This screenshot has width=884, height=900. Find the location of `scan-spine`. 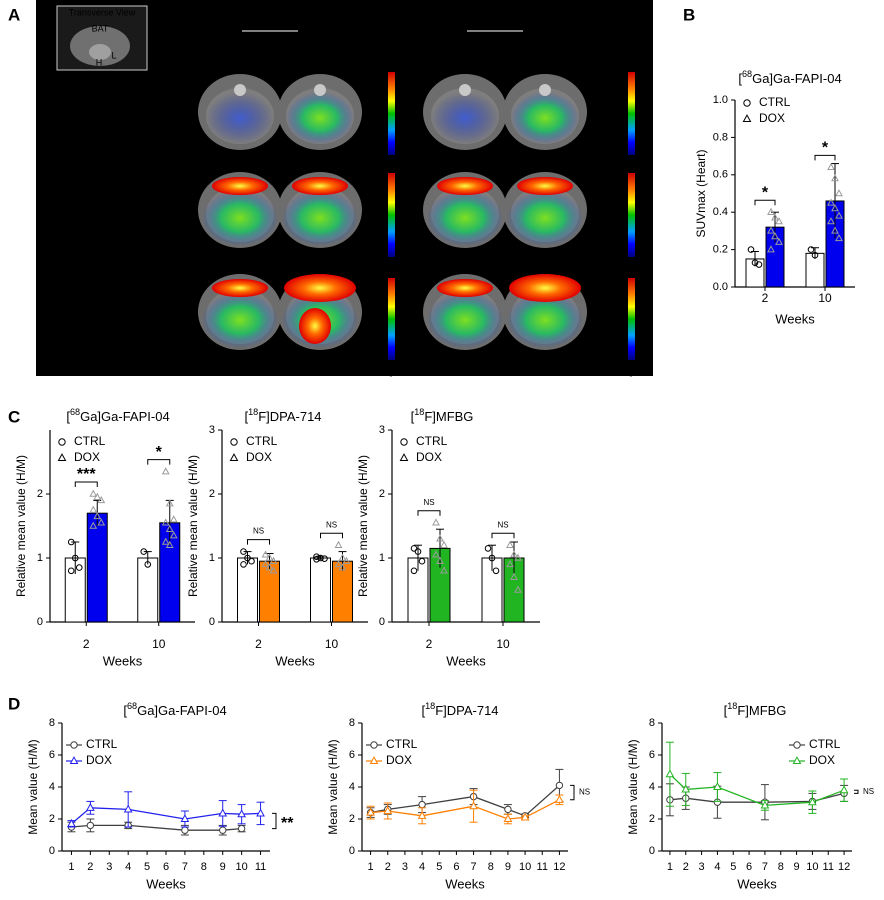

scan-spine is located at coordinates (465, 90).